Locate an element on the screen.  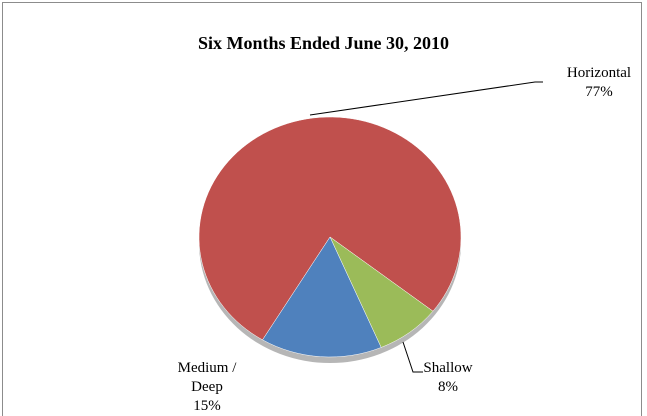
category-label: Medium / Deep is located at coordinates (207, 377).